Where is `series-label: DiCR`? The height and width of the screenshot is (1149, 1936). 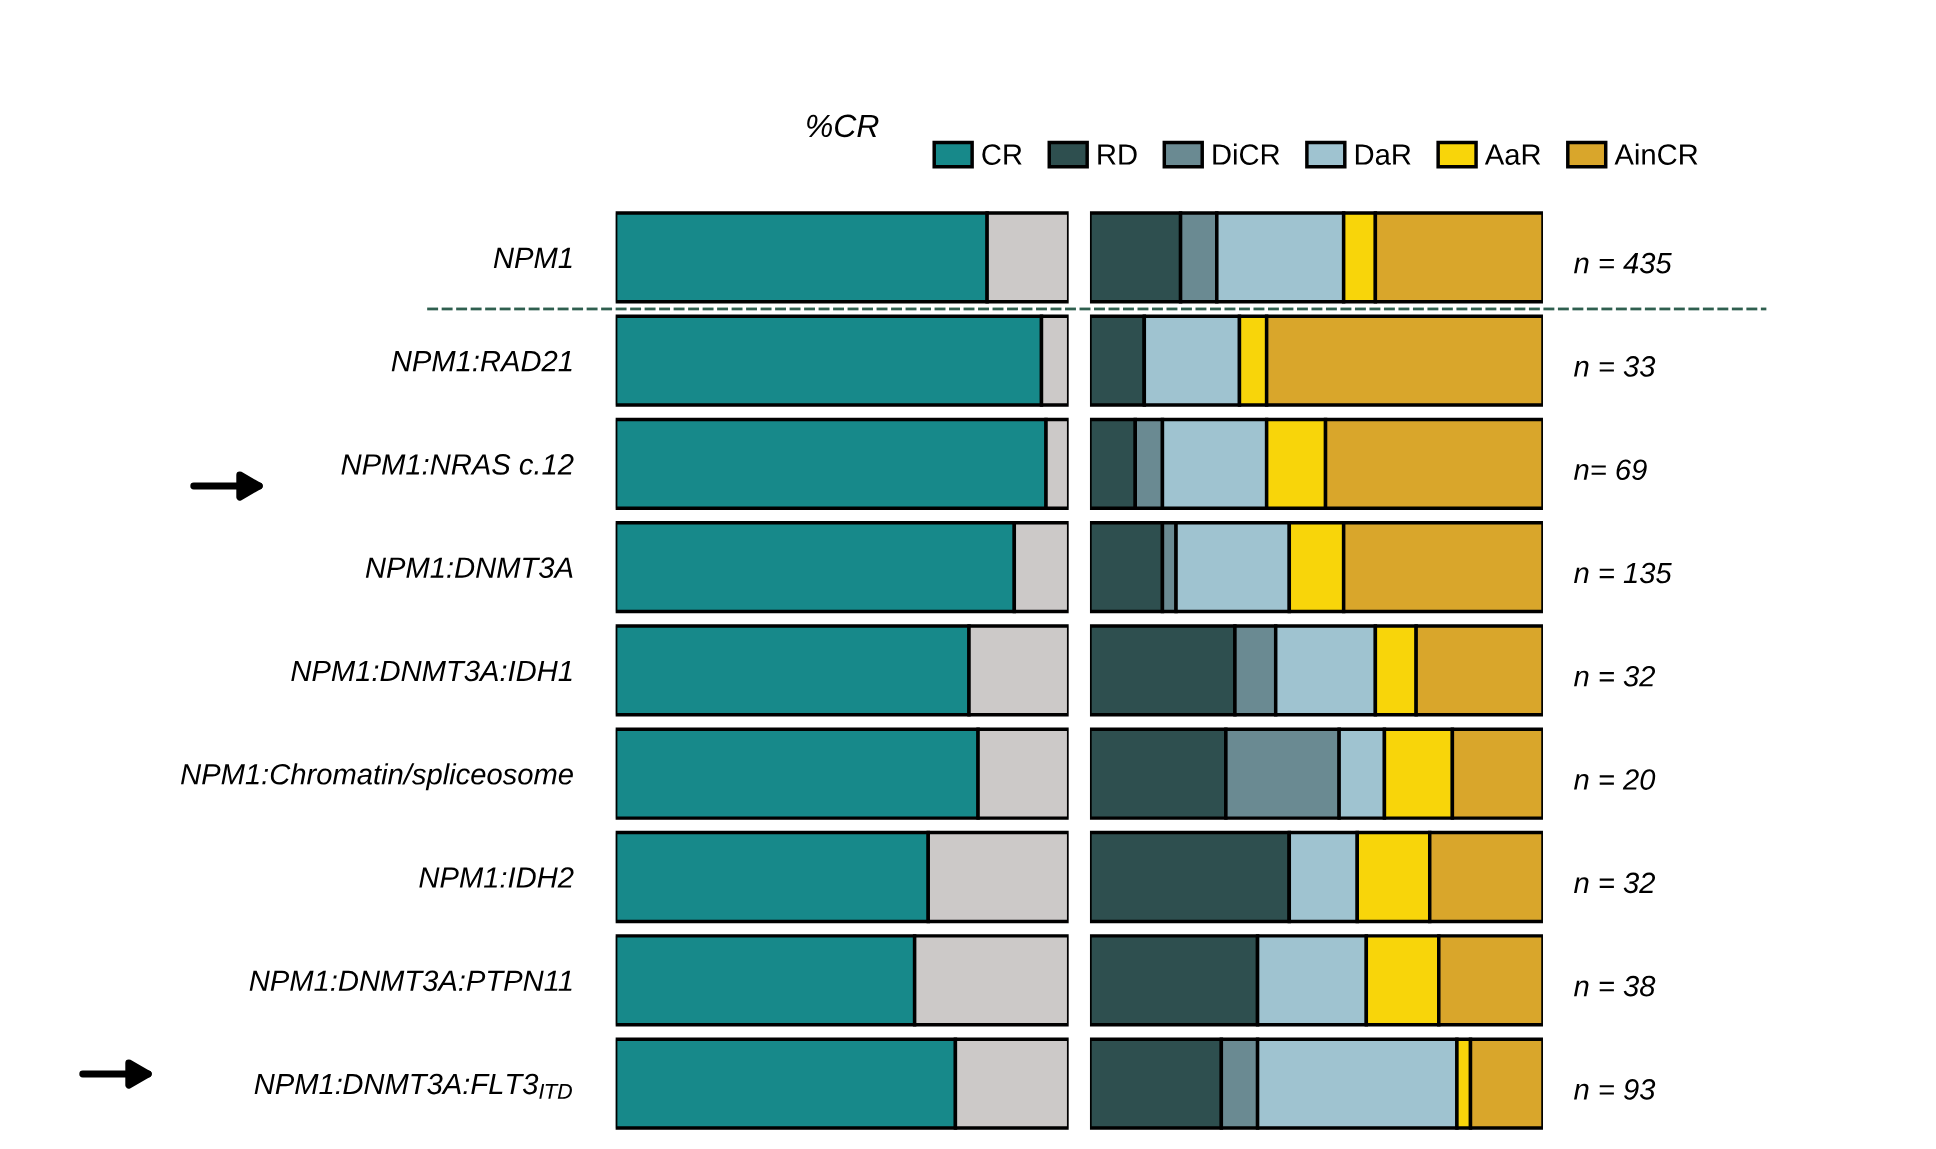 series-label: DiCR is located at coordinates (1246, 154).